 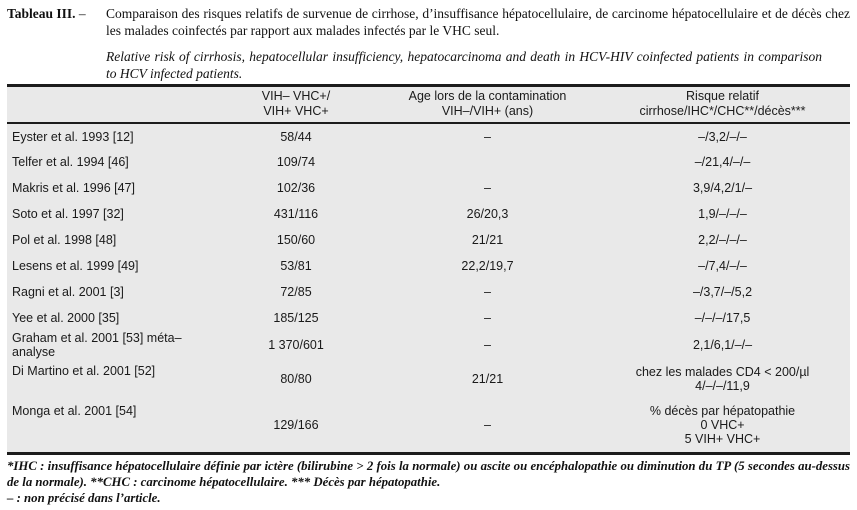 I want to click on study-cell: Makris et al. 1996 [47], so click(x=73, y=188).